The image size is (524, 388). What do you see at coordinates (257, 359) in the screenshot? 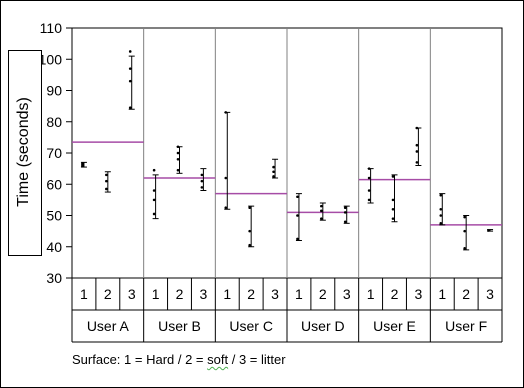
I see `footnote-suffix: / 3 = litter` at bounding box center [257, 359].